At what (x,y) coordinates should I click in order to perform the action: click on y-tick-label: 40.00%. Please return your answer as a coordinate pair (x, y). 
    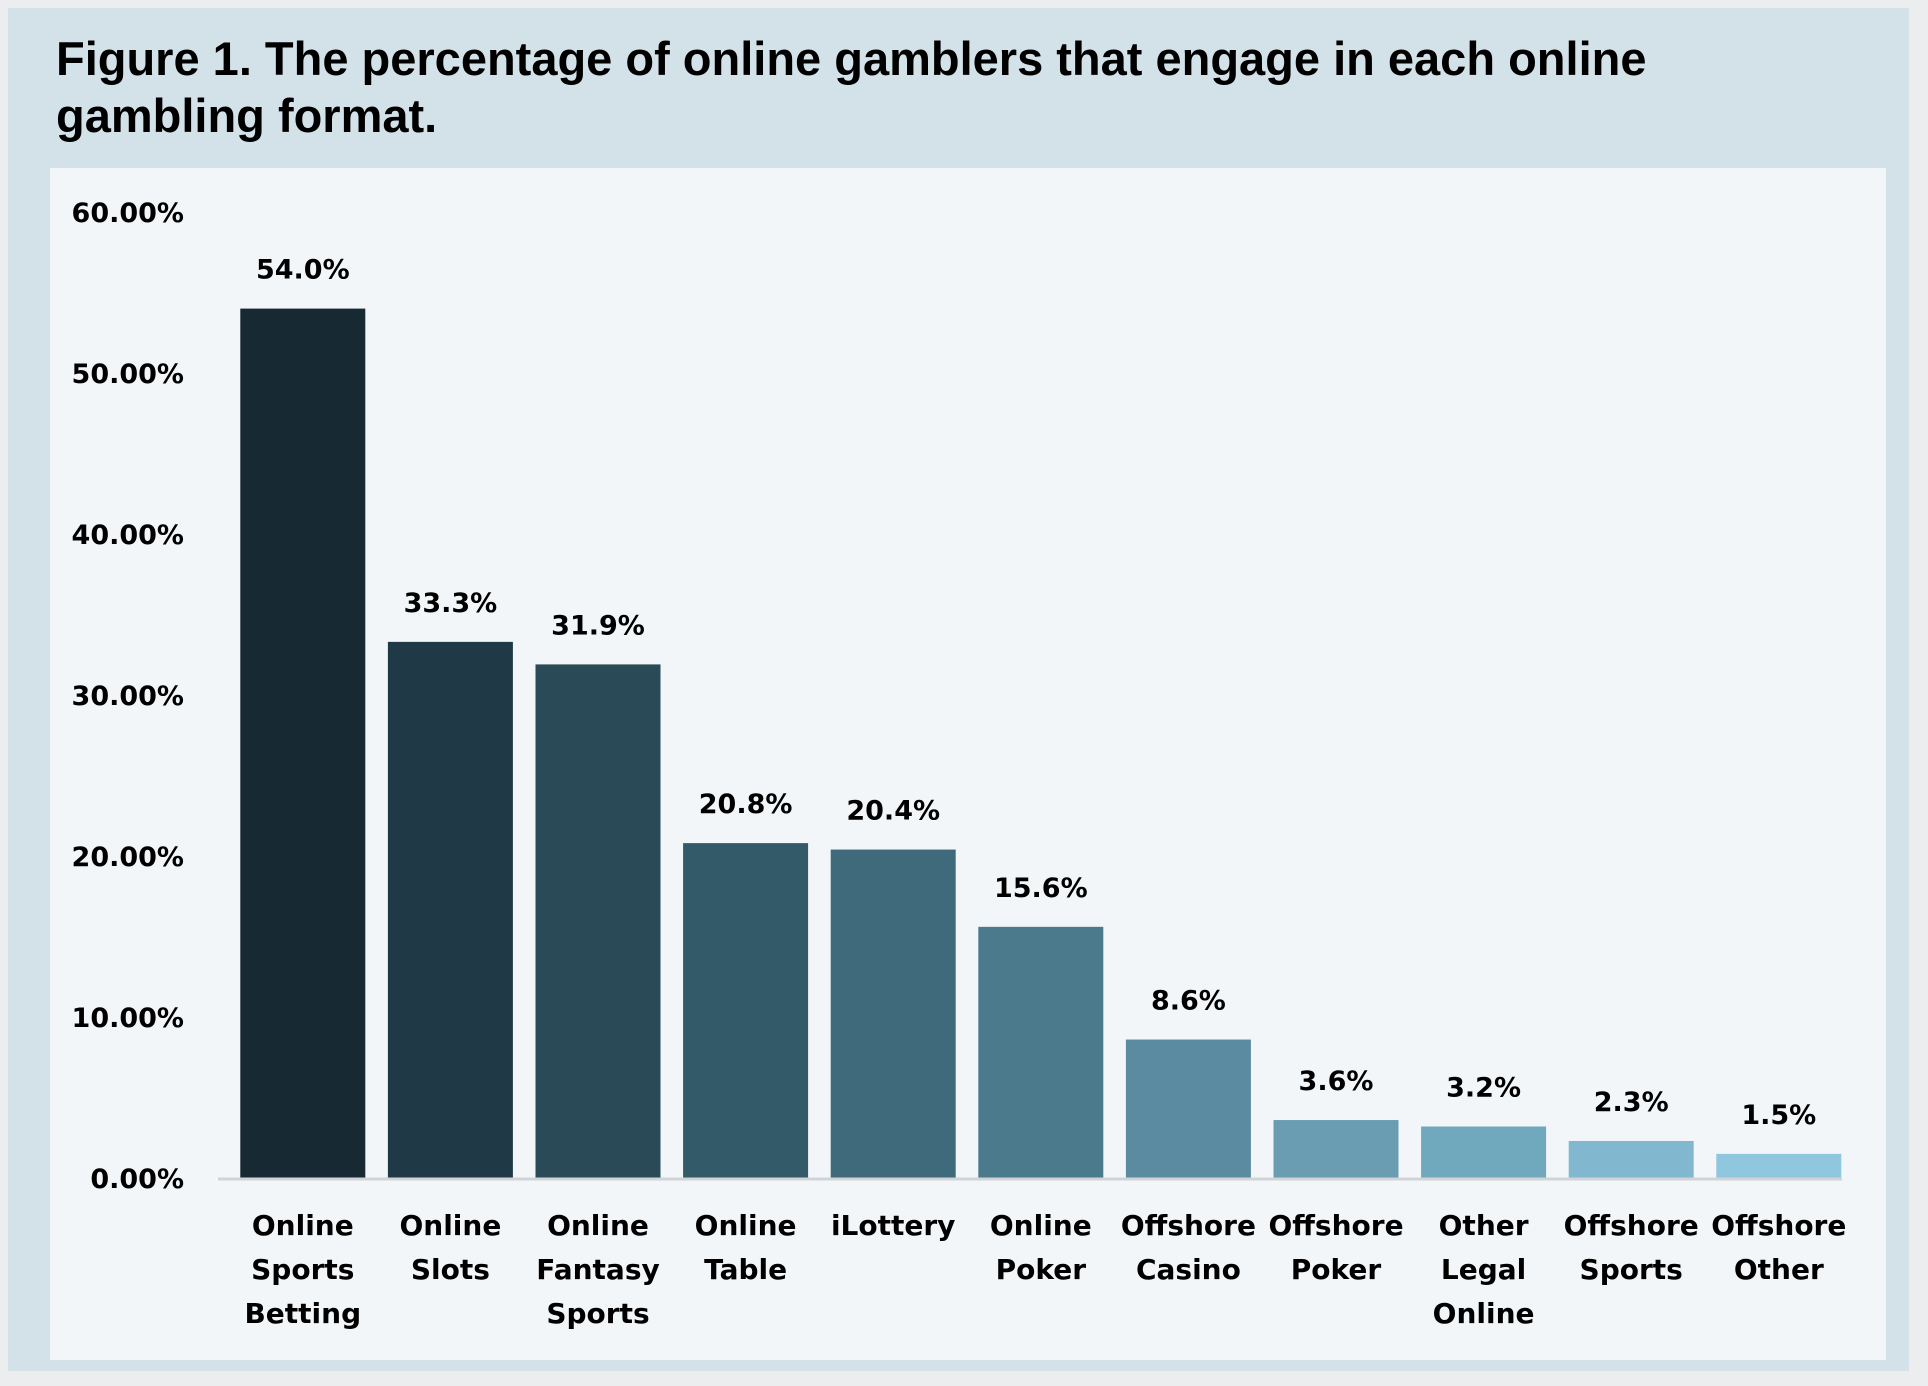
    Looking at the image, I should click on (128, 535).